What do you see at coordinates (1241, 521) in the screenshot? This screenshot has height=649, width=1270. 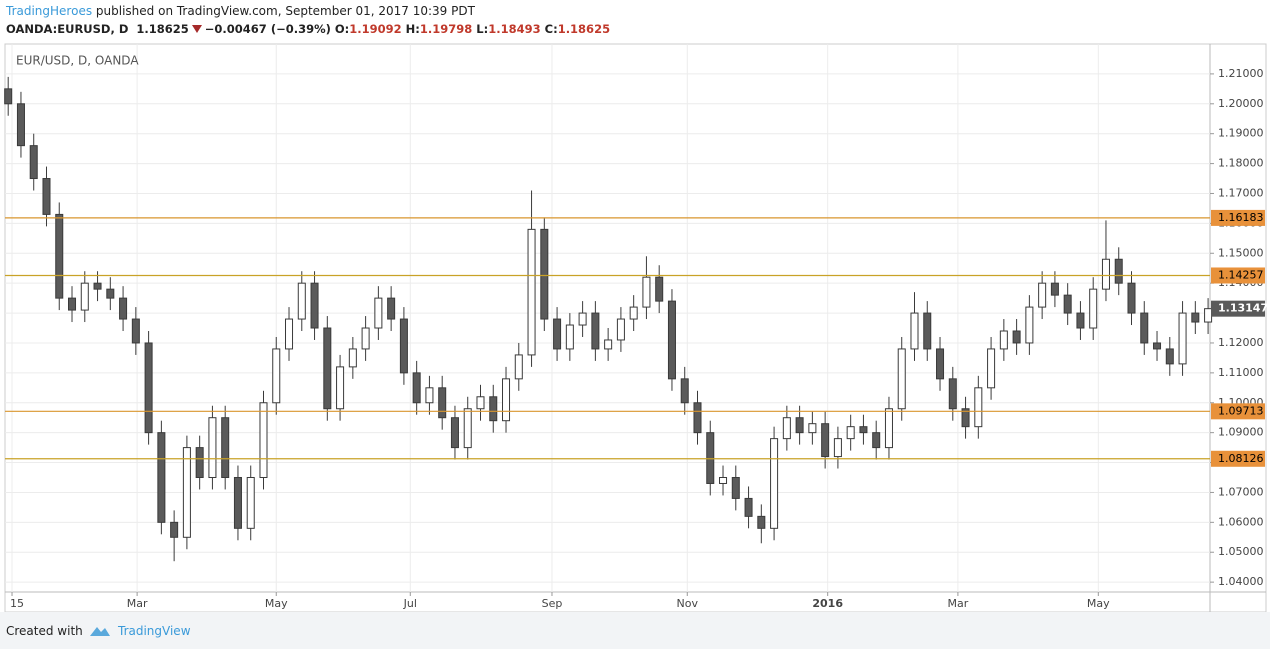 I see `y-tick-label: 1.06000` at bounding box center [1241, 521].